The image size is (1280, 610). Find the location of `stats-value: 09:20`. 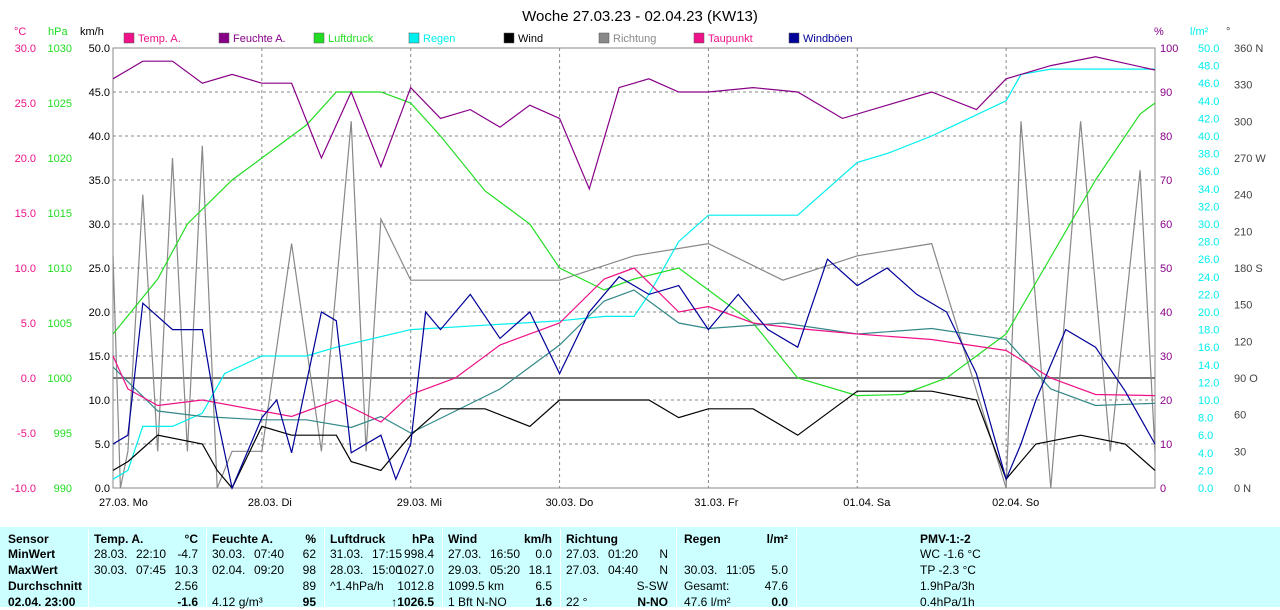

stats-value: 09:20 is located at coordinates (269, 570).